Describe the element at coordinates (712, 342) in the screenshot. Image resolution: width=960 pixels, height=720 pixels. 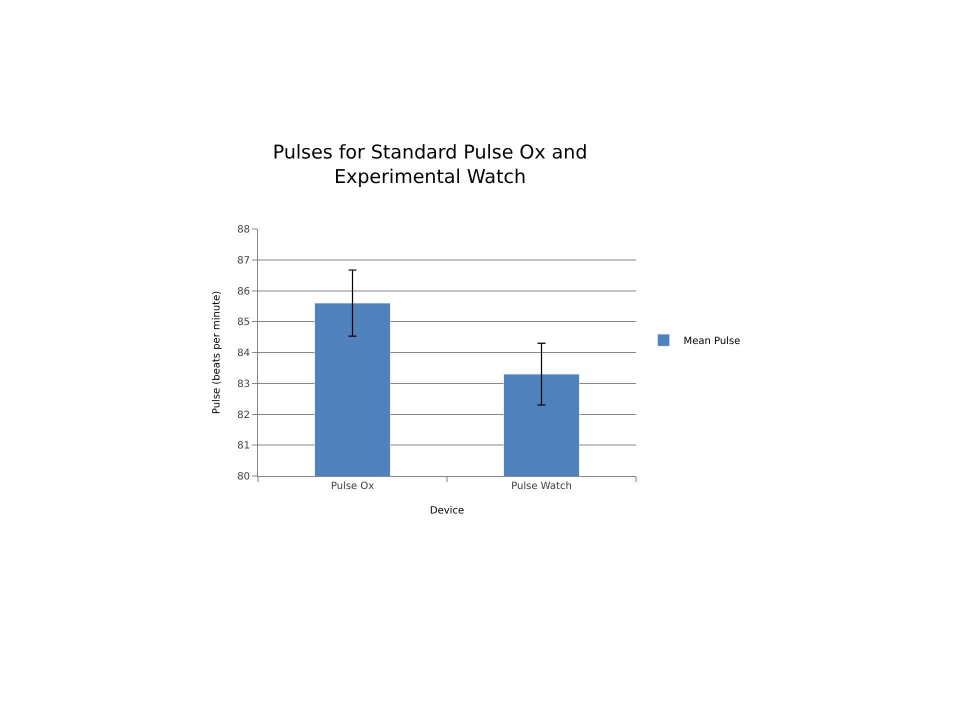
I see `legend-label: Mean Pulse` at that location.